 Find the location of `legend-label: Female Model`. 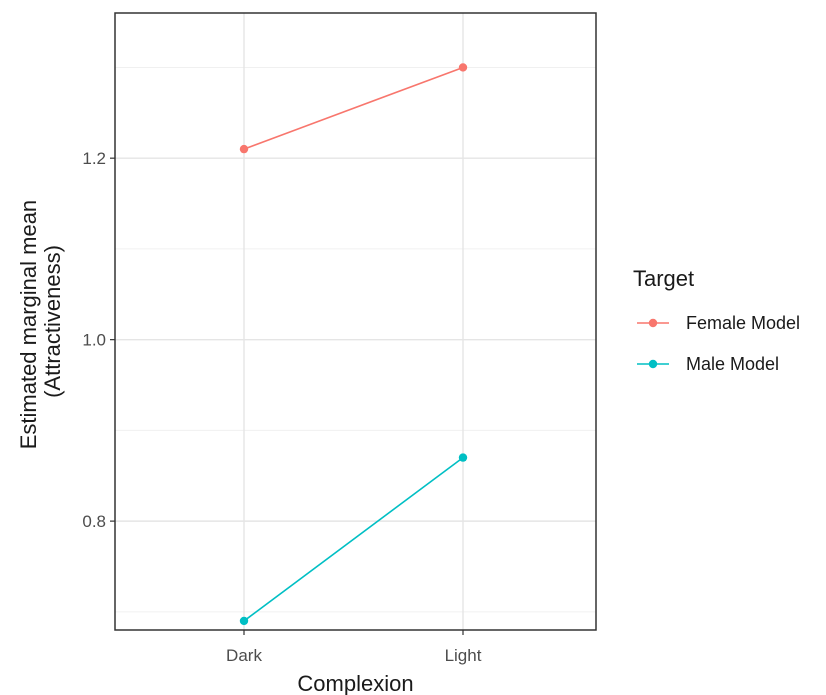

legend-label: Female Model is located at coordinates (743, 323).